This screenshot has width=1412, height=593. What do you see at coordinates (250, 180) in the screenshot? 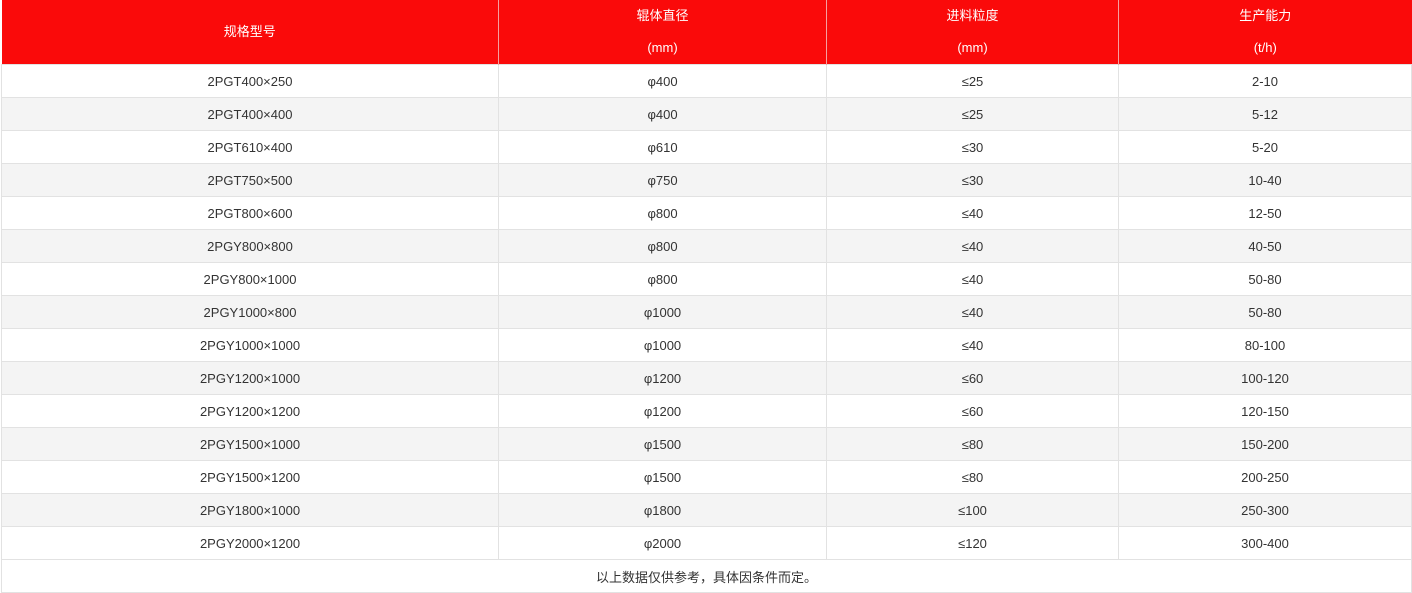
I see `table-cell: 2PGT750×500` at bounding box center [250, 180].